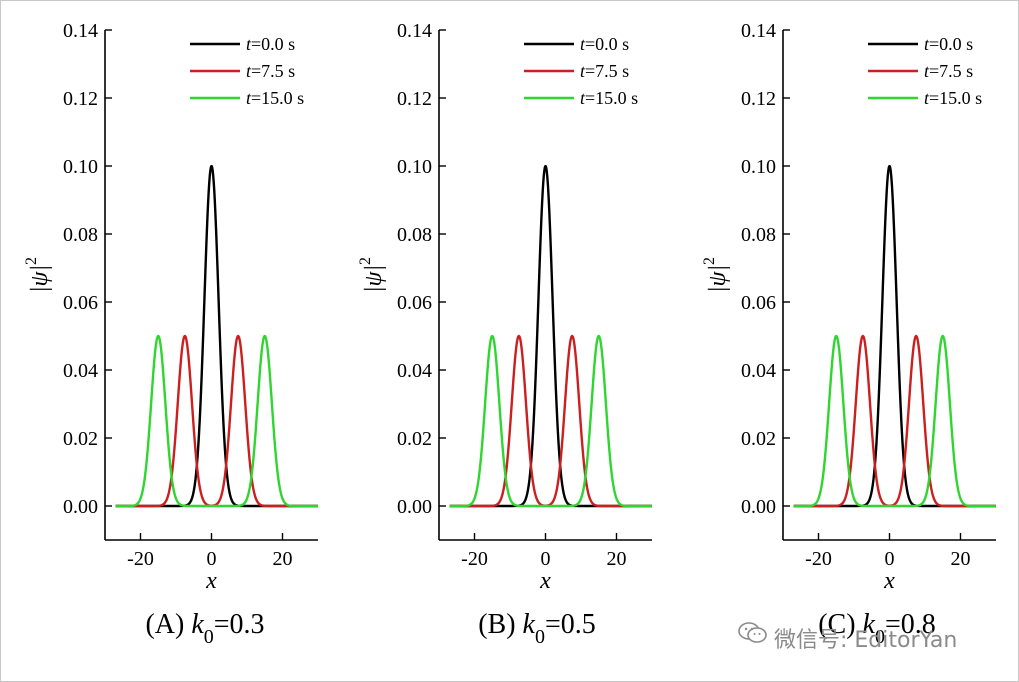 The width and height of the screenshot is (1019, 682). What do you see at coordinates (570, 624) in the screenshot?
I see `caption-value: =0.5` at bounding box center [570, 624].